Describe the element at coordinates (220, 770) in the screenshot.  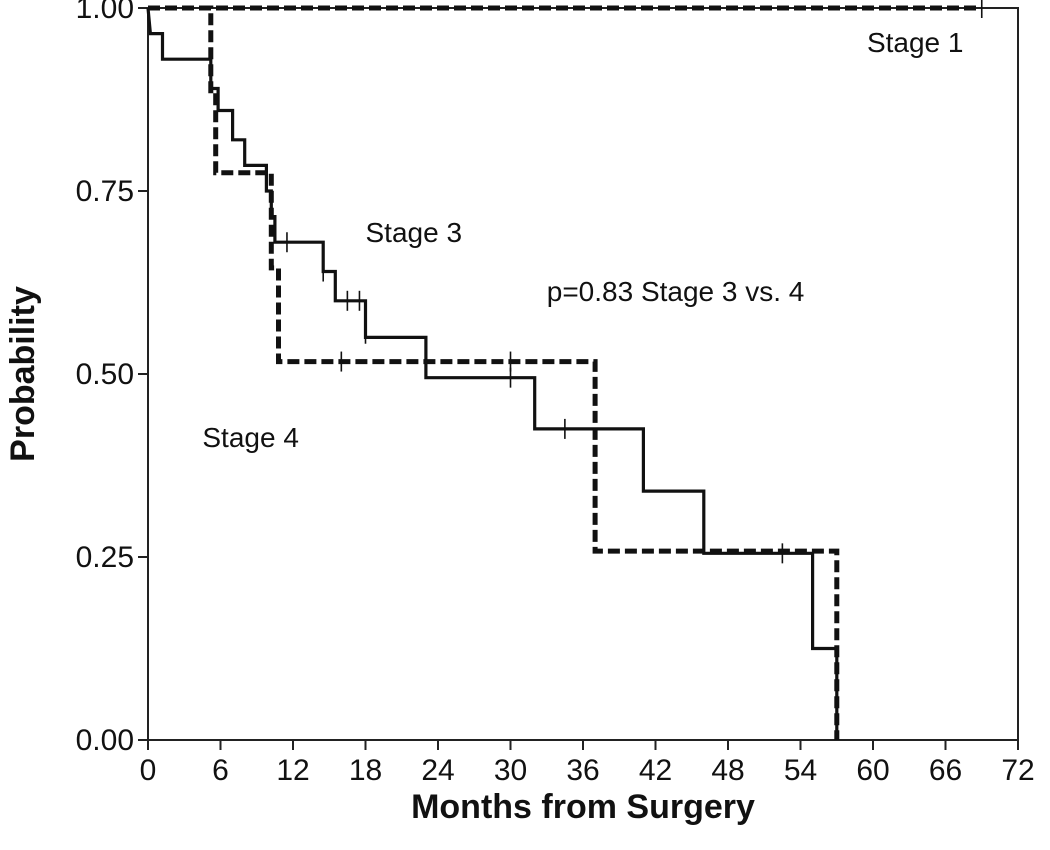
I see `x-tick-label: 6` at that location.